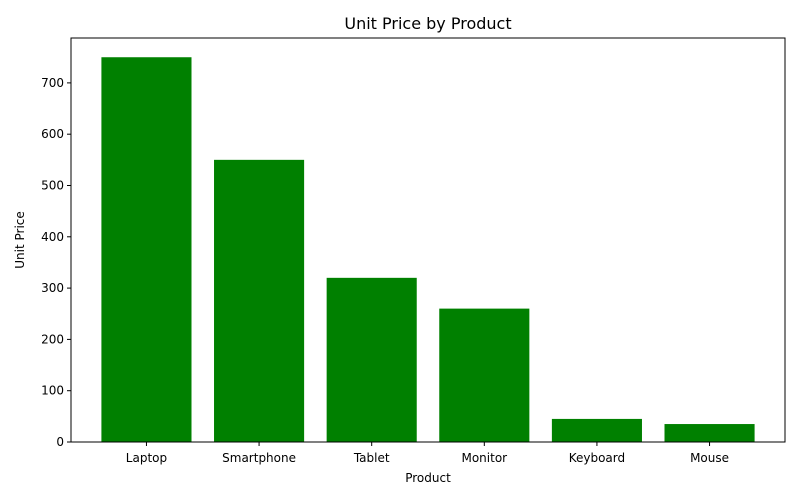  Describe the element at coordinates (60, 442) in the screenshot. I see `y-tick-label: 0` at that location.